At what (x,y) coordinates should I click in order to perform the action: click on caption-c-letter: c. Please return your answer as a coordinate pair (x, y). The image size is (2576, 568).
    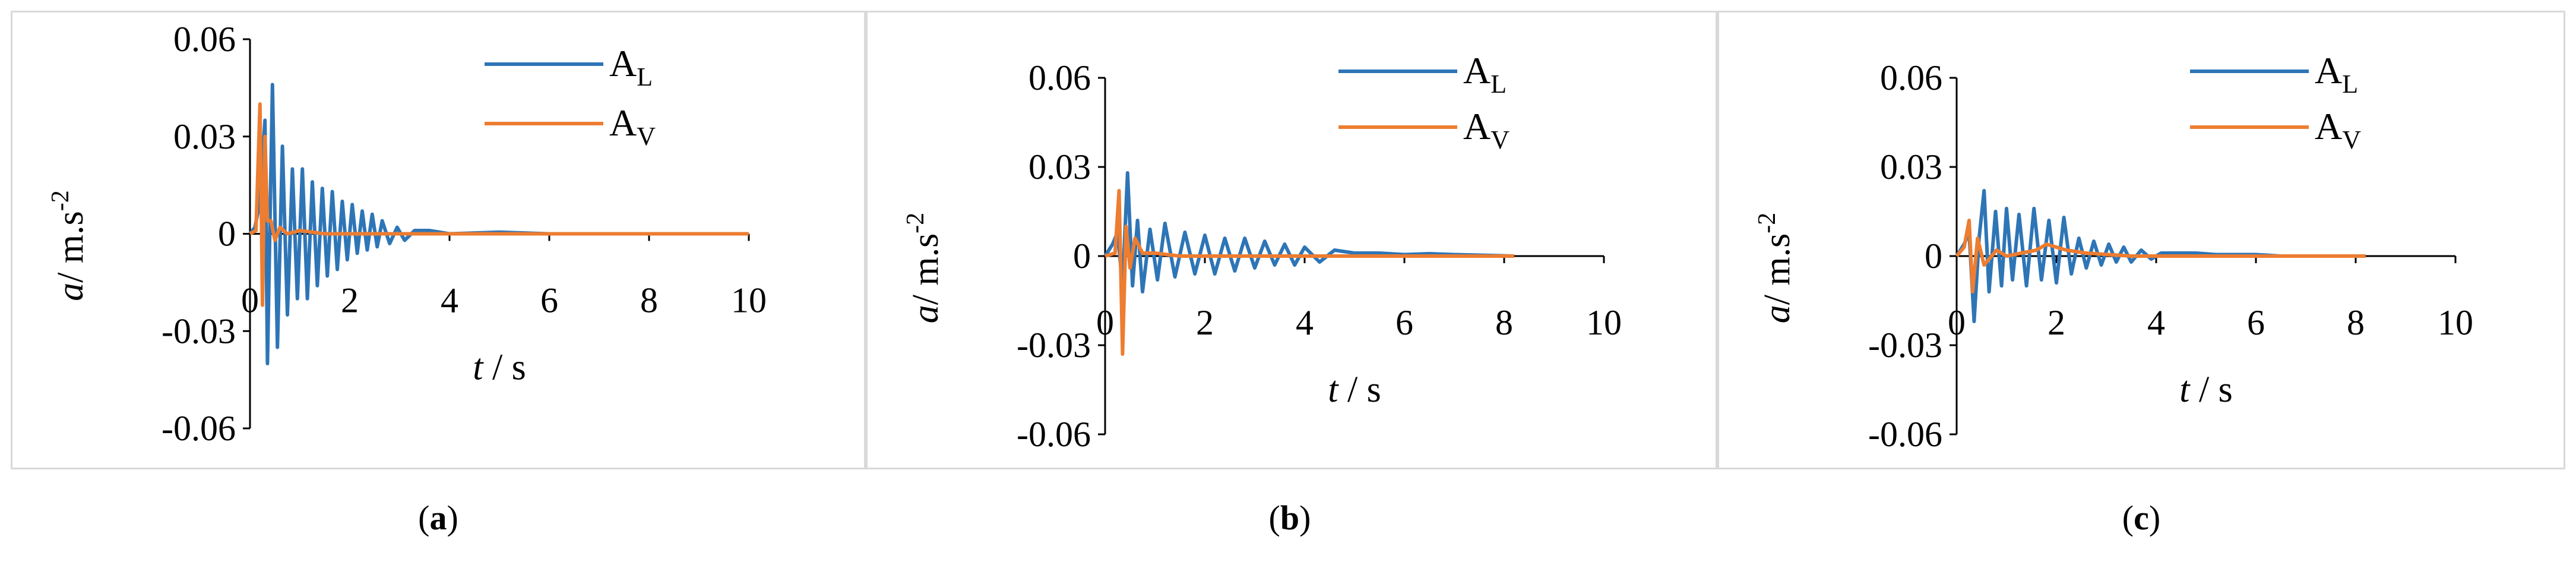
    Looking at the image, I should click on (2141, 517).